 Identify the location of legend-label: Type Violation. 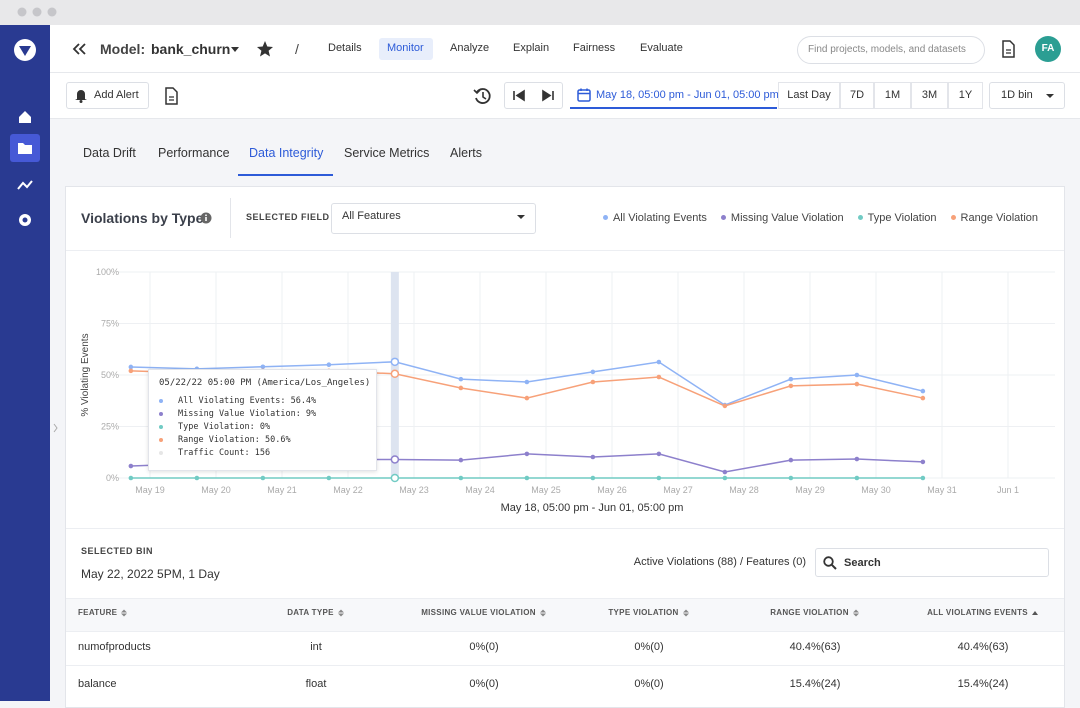
(902, 218).